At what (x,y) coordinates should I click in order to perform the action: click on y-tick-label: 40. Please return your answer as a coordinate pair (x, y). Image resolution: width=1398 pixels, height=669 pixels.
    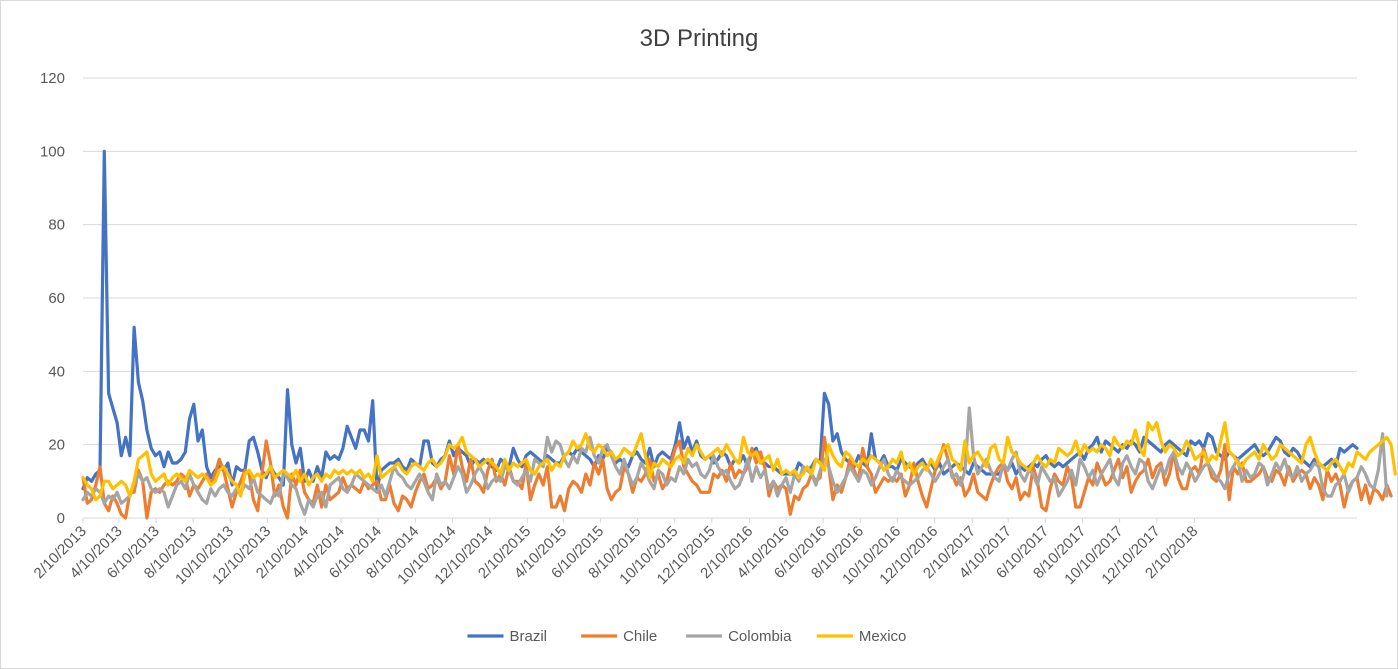
    Looking at the image, I should click on (56, 371).